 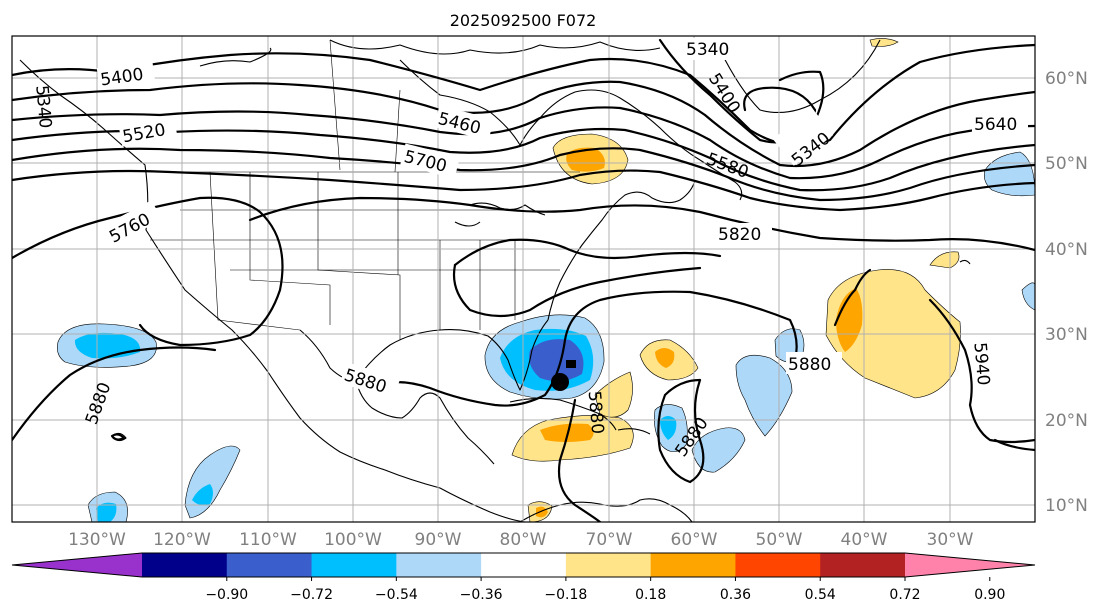 I want to click on lon-label: 100°W, so click(x=353, y=540).